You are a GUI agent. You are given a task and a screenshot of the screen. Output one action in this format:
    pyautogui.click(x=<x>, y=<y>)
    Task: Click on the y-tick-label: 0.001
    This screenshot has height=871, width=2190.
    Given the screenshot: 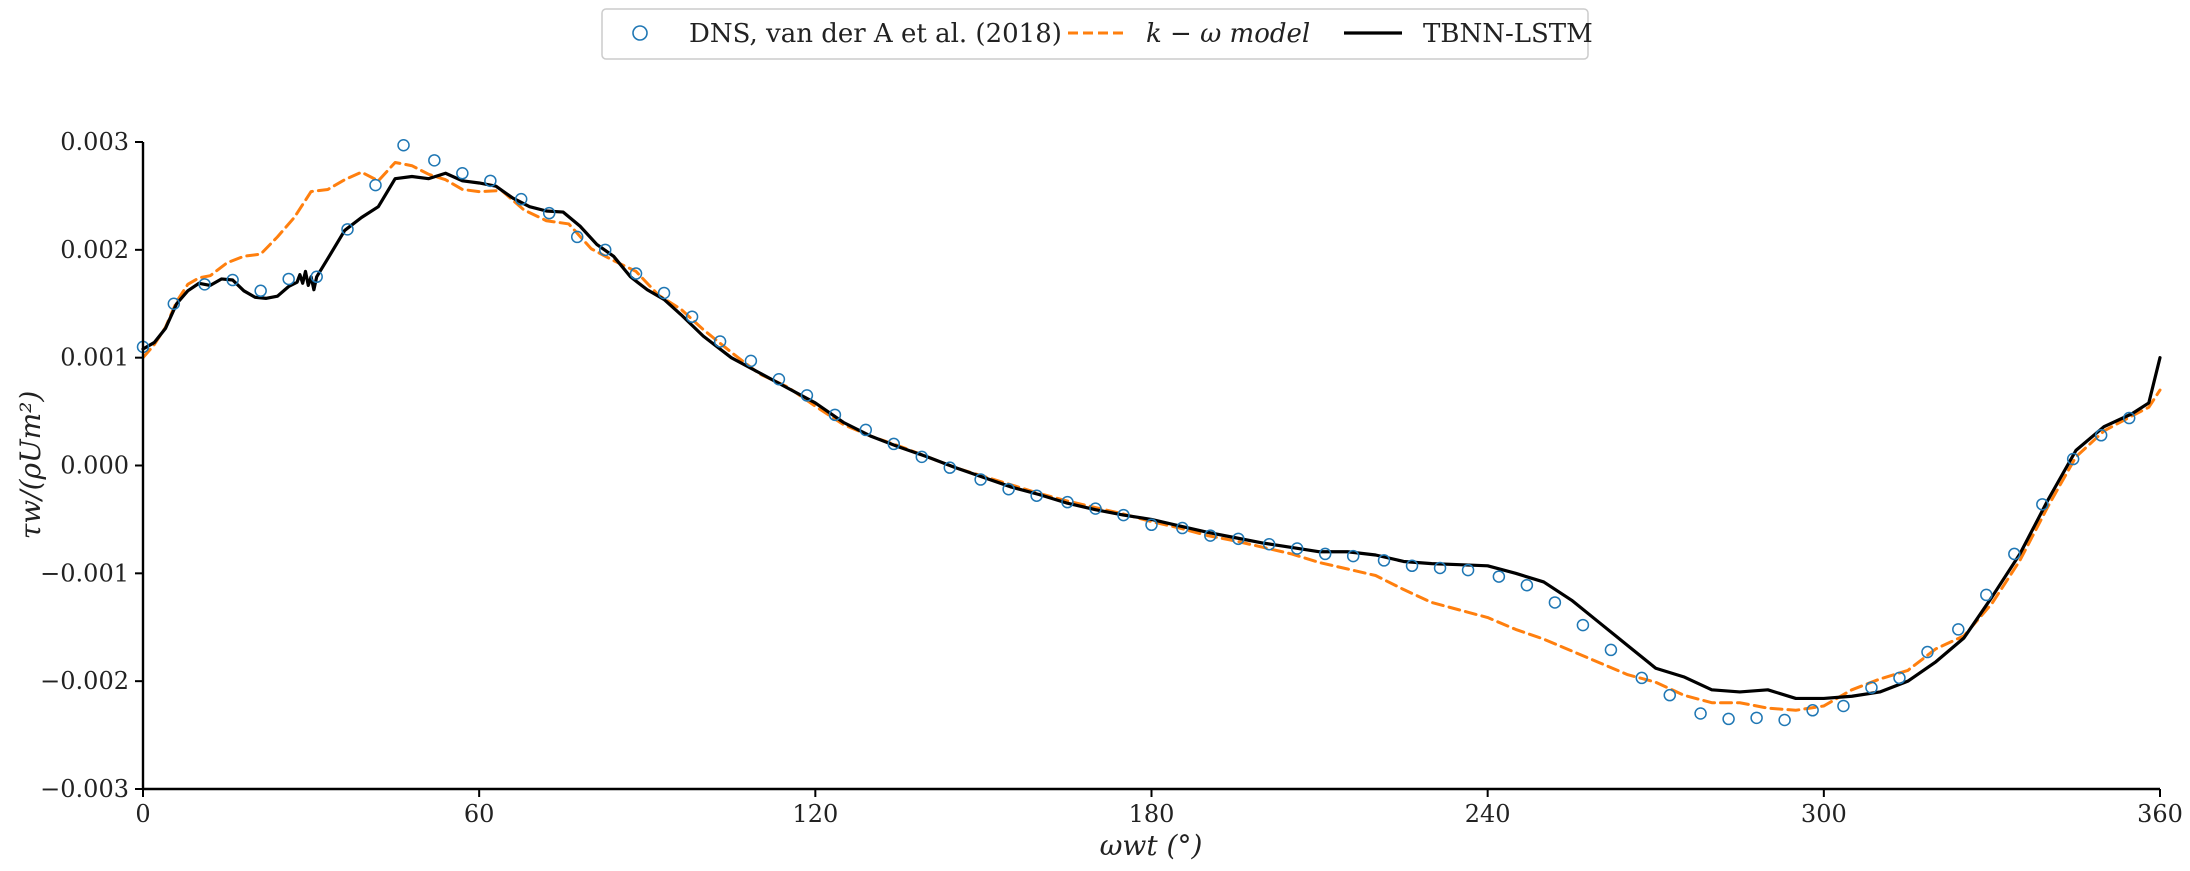 What is the action you would take?
    pyautogui.click(x=94, y=358)
    